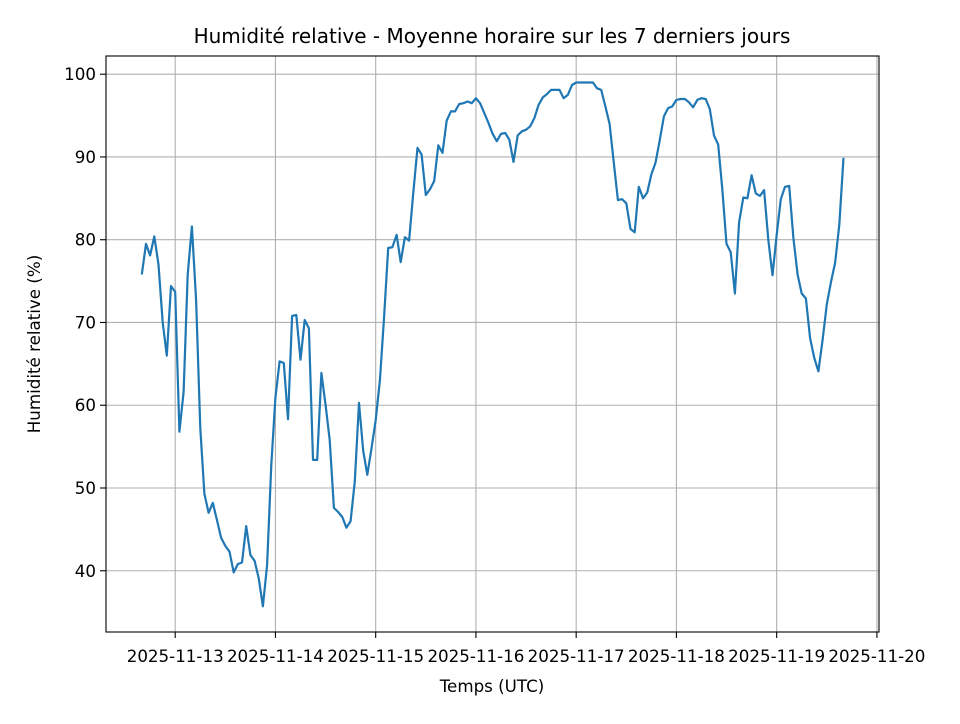 The image size is (960, 724). Describe the element at coordinates (676, 656) in the screenshot. I see `x-tick-label: 2025-11-18` at that location.